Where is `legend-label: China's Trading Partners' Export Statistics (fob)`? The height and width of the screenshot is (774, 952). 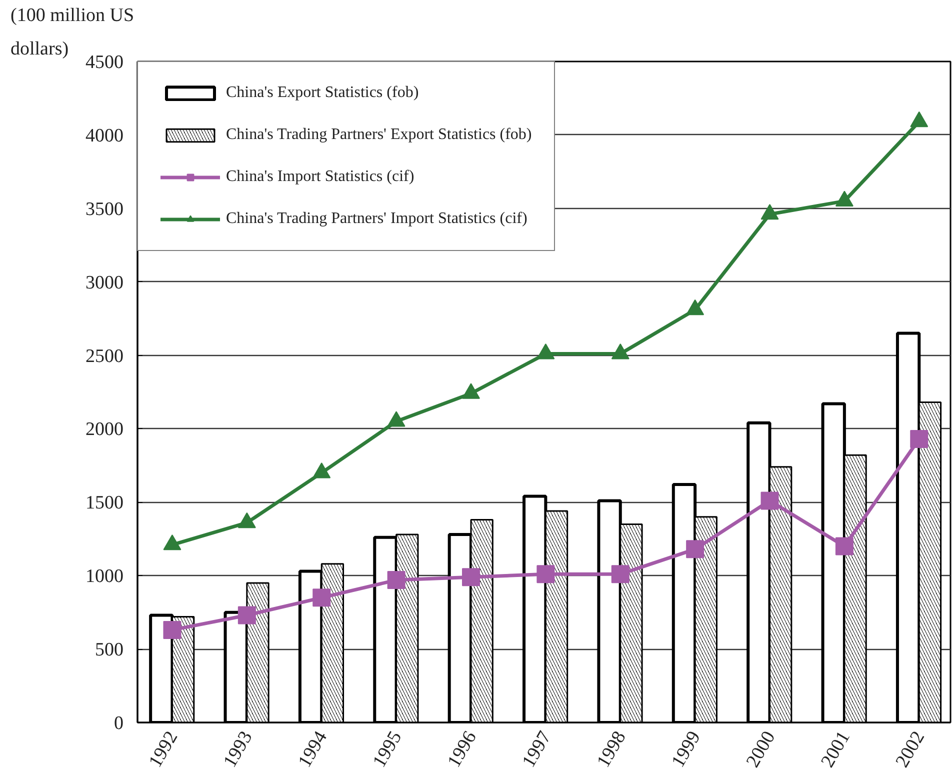
legend-label: China's Trading Partners' Export Statistics (fob) is located at coordinates (379, 135).